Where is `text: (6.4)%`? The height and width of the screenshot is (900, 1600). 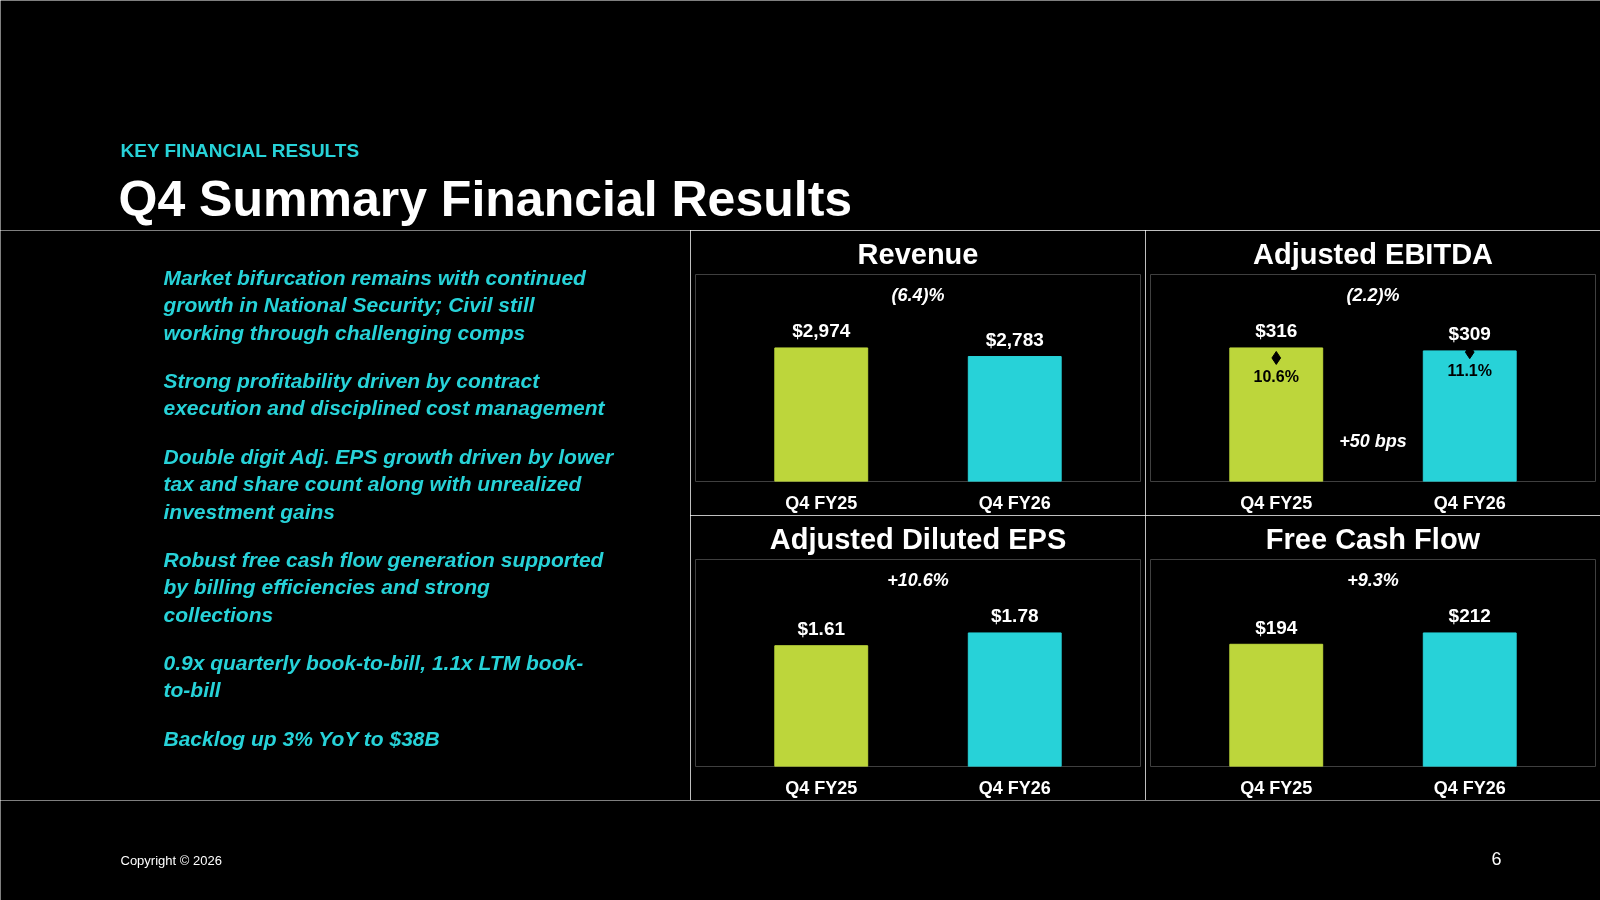
text: (6.4)% is located at coordinates (918, 295).